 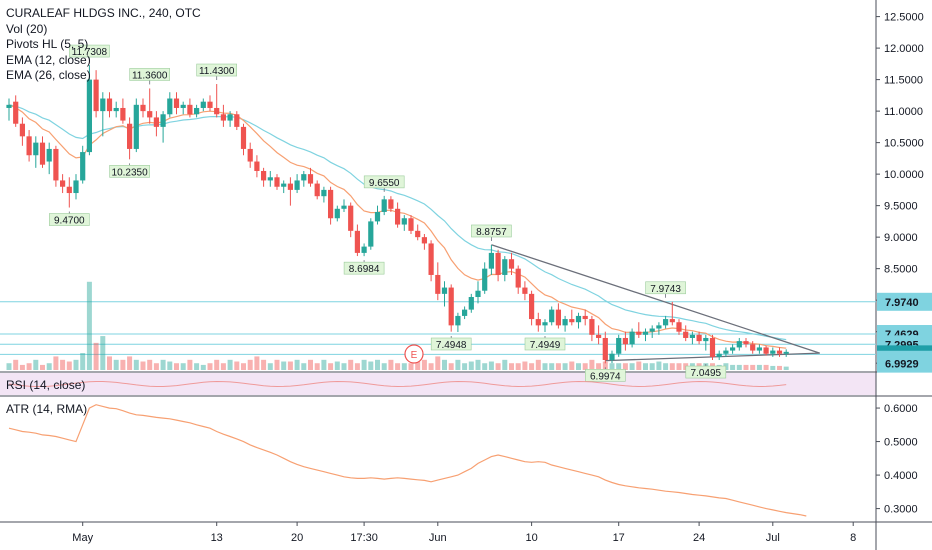 I want to click on pivot-label-text: 7.0495, so click(x=706, y=373).